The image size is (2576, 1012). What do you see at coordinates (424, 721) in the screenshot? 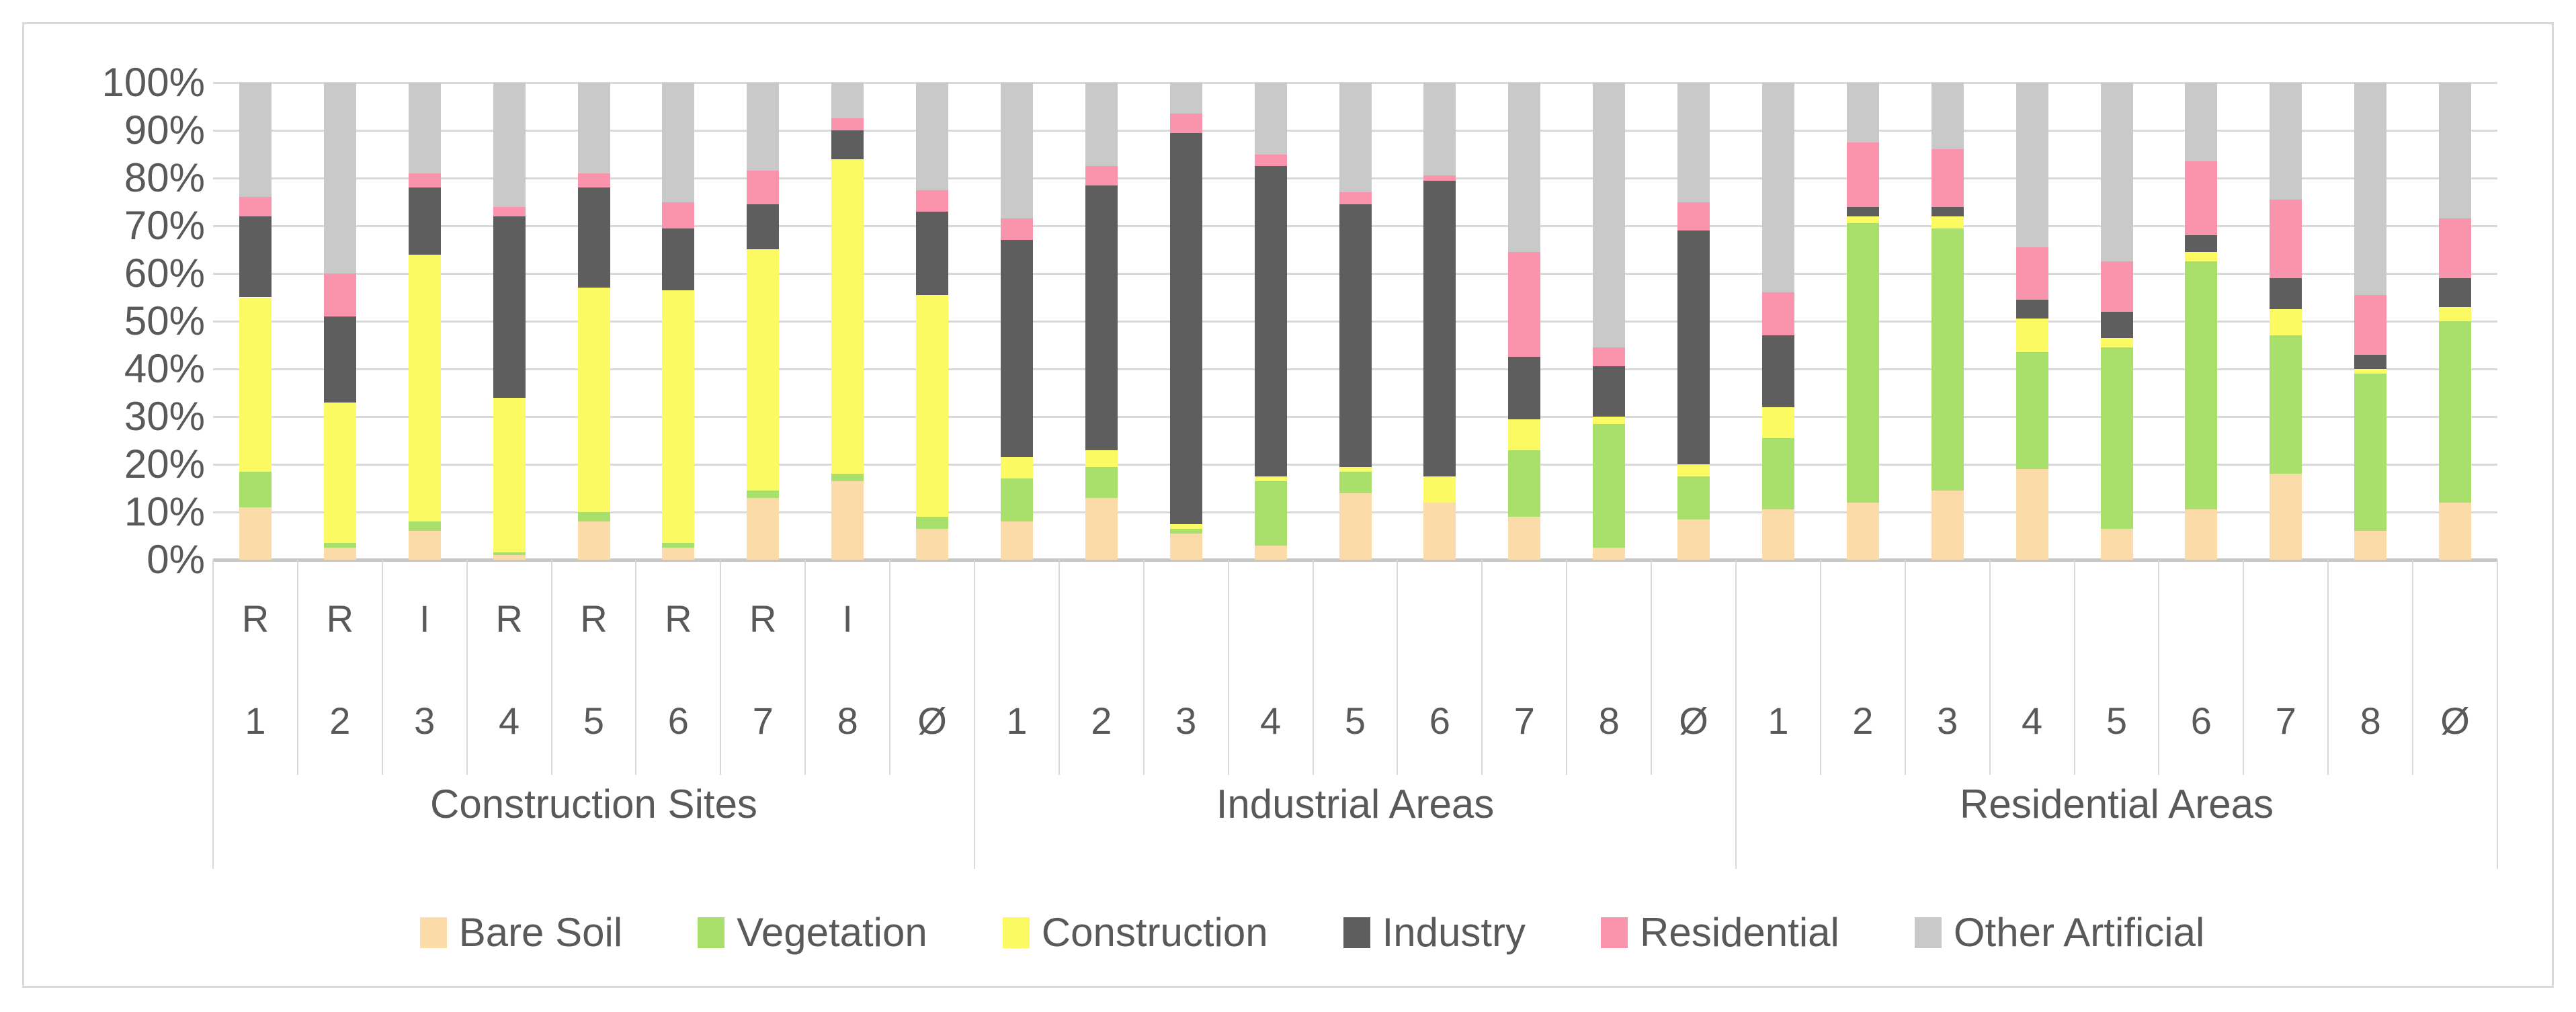
I see `x-axis-number-label: 3` at bounding box center [424, 721].